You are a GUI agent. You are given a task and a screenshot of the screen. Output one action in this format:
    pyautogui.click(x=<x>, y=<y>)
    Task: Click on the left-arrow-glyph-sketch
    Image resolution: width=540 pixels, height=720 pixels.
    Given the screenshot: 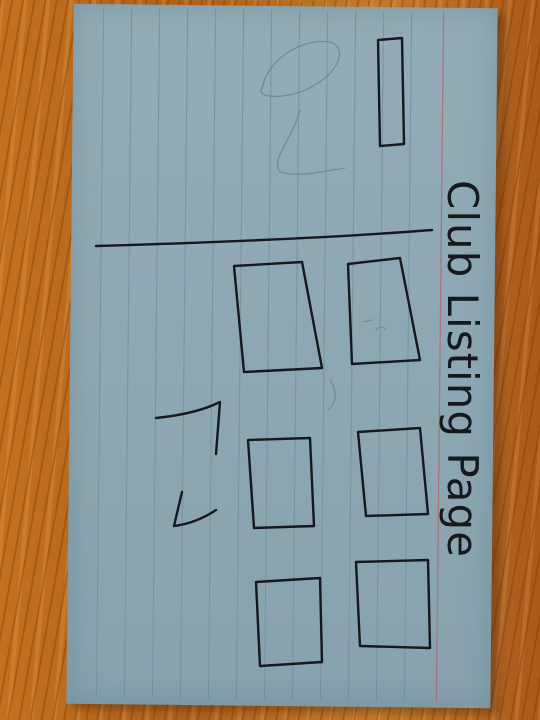 What is the action you would take?
    pyautogui.click(x=188, y=428)
    